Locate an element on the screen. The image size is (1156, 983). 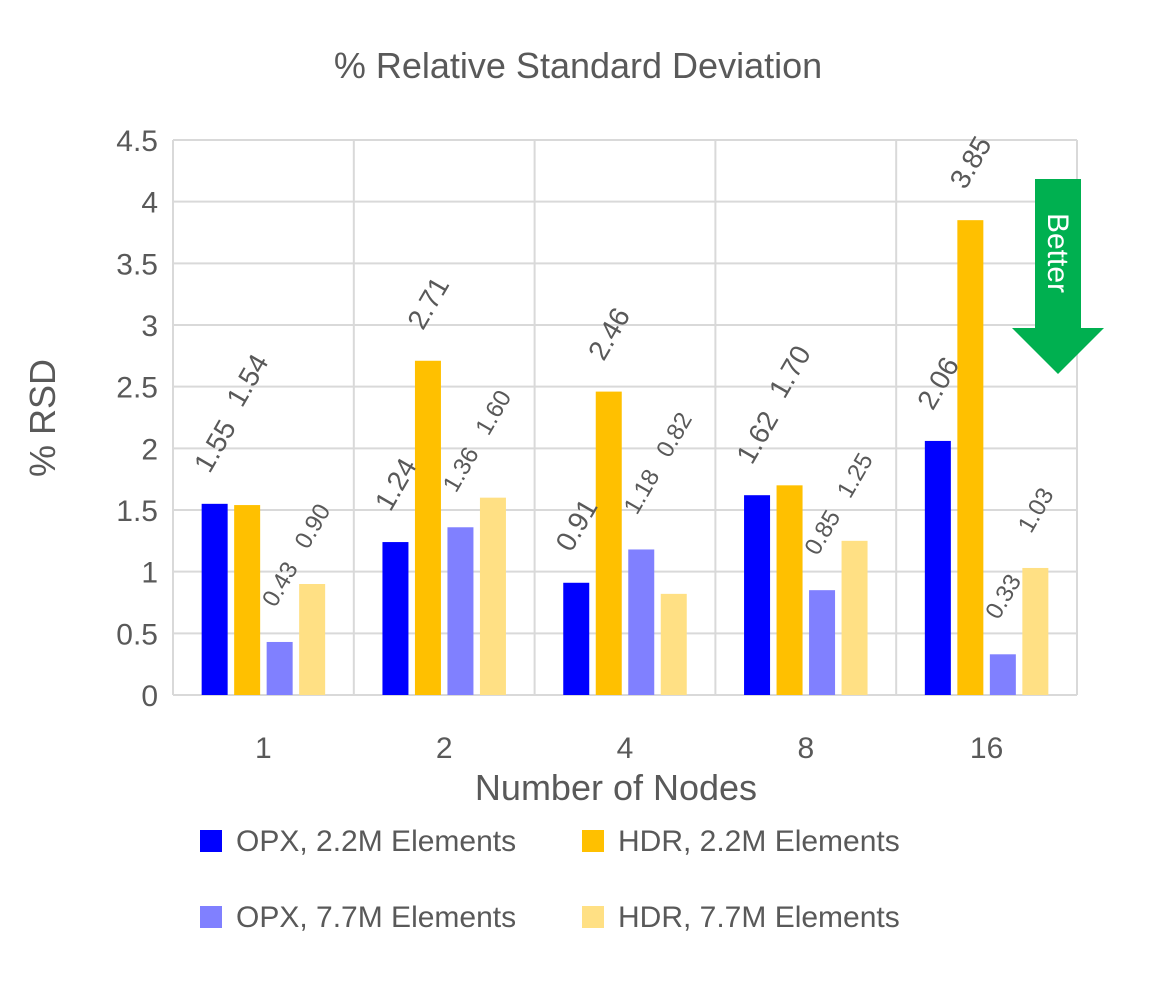
data-label: 1.24 is located at coordinates (396, 484).